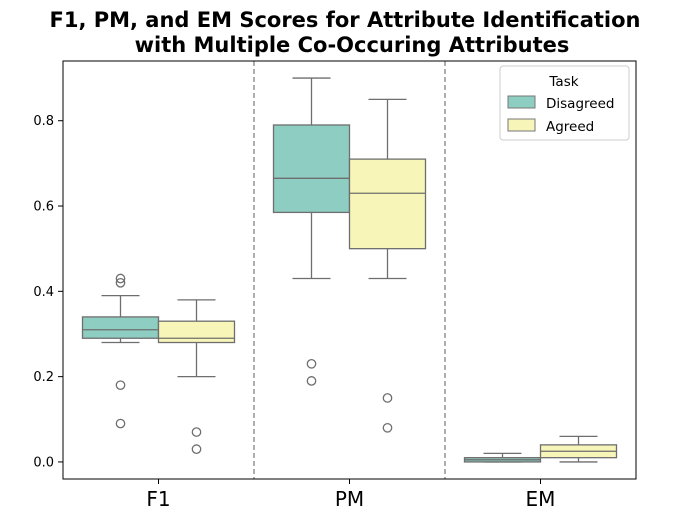 The height and width of the screenshot is (522, 698). What do you see at coordinates (311, 231) in the screenshot?
I see `box-disagreed-pm` at bounding box center [311, 231].